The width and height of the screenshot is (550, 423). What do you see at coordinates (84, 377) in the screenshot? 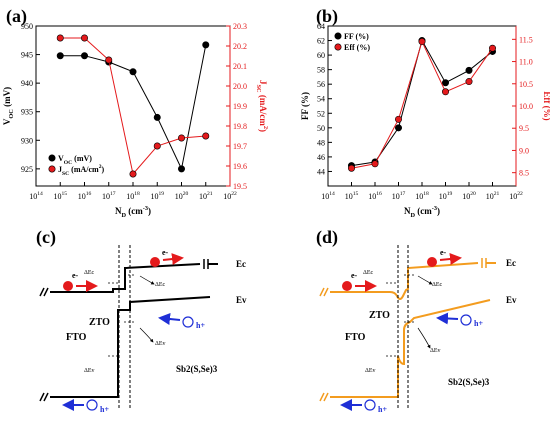
I see `fto-valence-c` at bounding box center [84, 377].